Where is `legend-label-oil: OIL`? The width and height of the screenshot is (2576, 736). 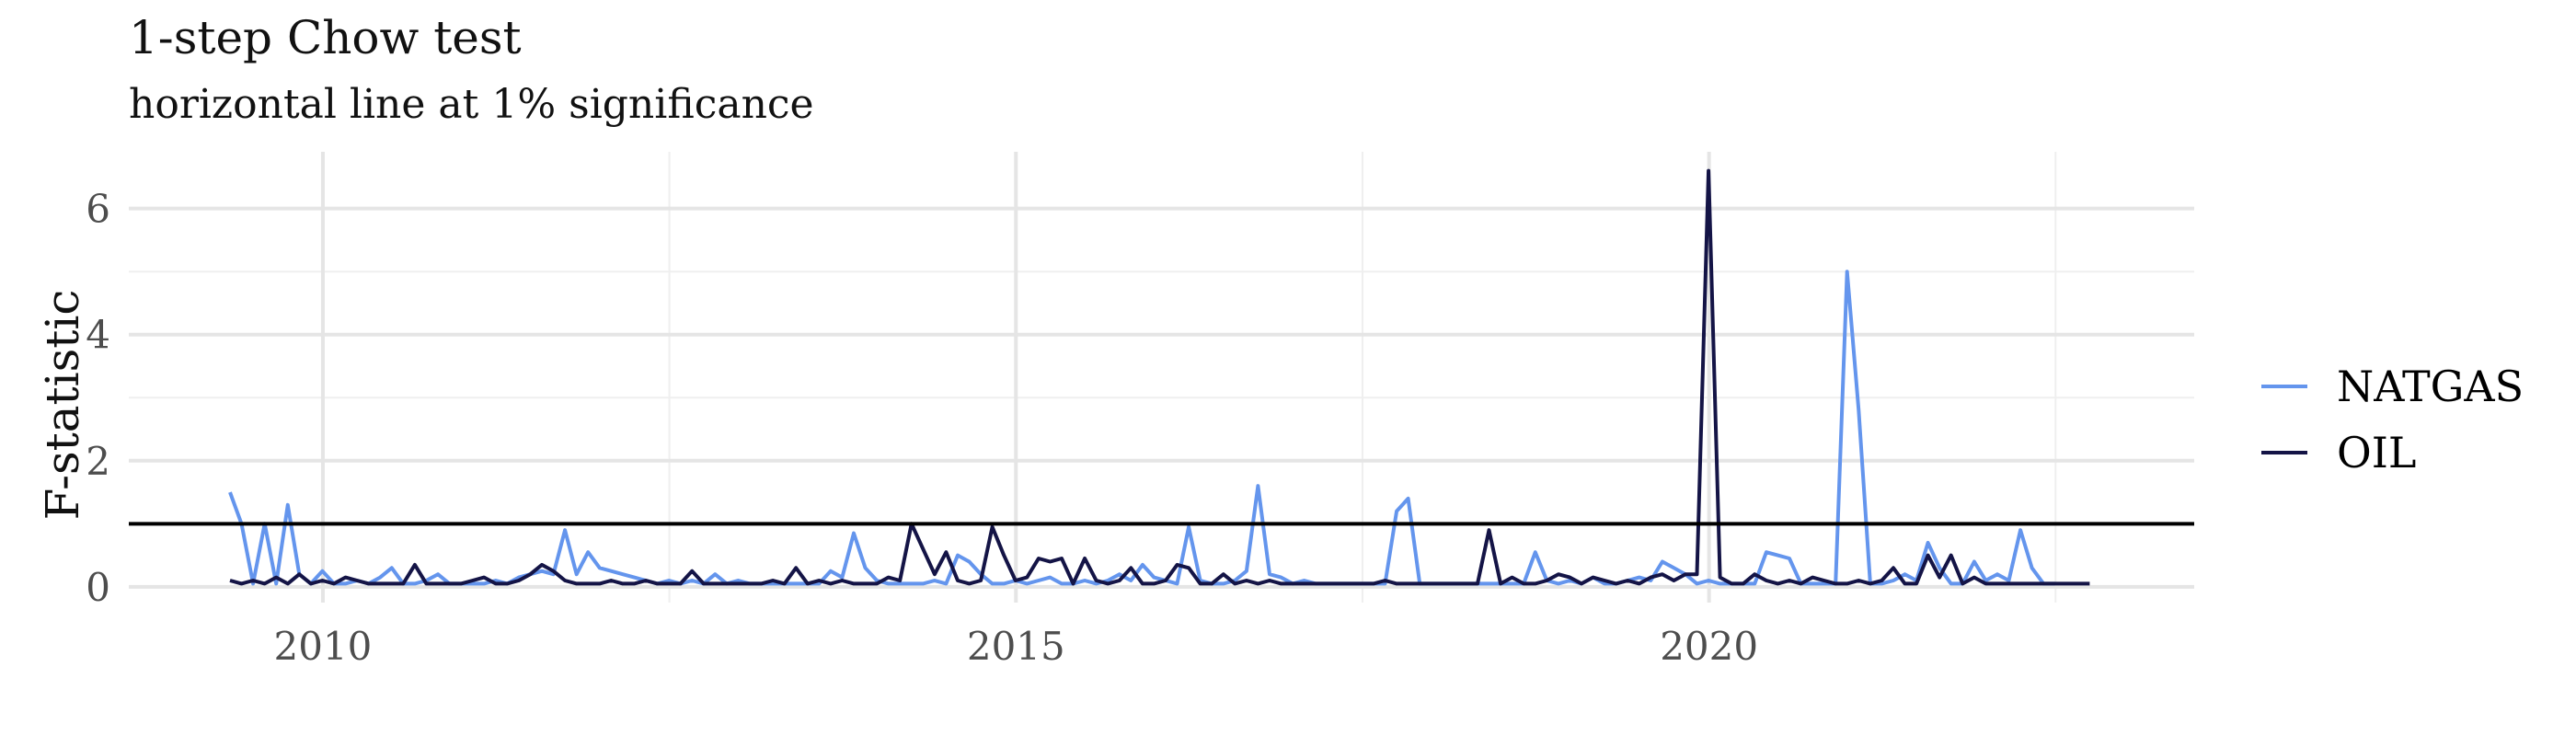
legend-label-oil: OIL is located at coordinates (2376, 452).